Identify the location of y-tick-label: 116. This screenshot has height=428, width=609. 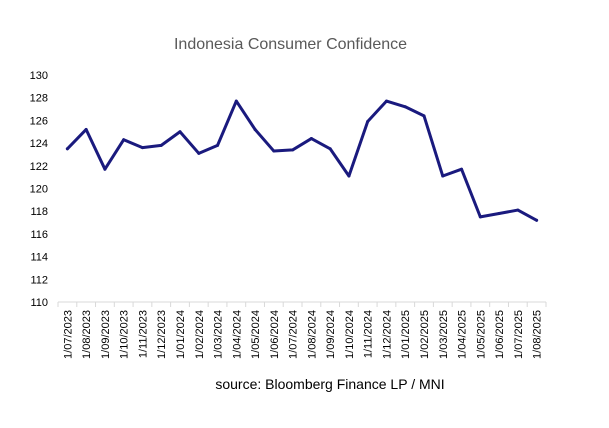
(39, 235).